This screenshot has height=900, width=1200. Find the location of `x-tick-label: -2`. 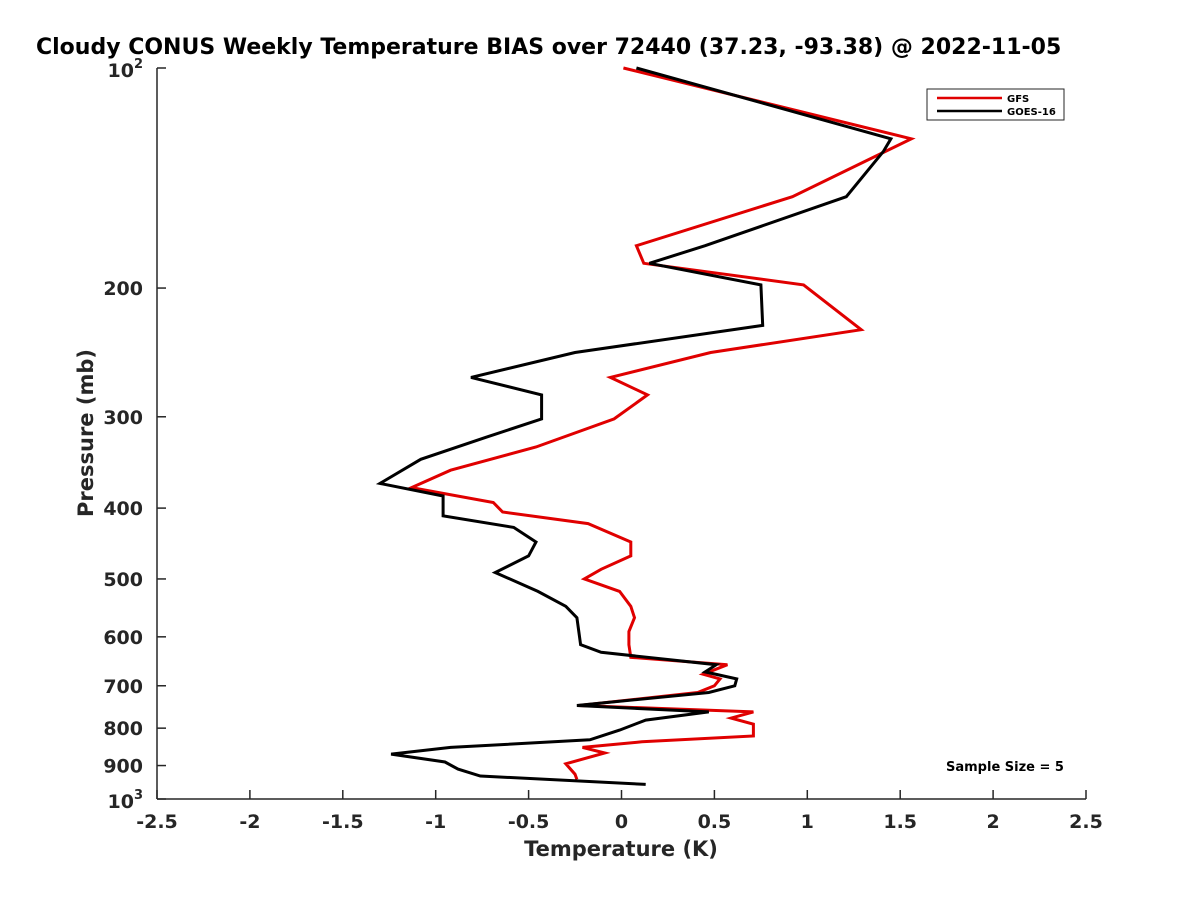

x-tick-label: -2 is located at coordinates (249, 822).